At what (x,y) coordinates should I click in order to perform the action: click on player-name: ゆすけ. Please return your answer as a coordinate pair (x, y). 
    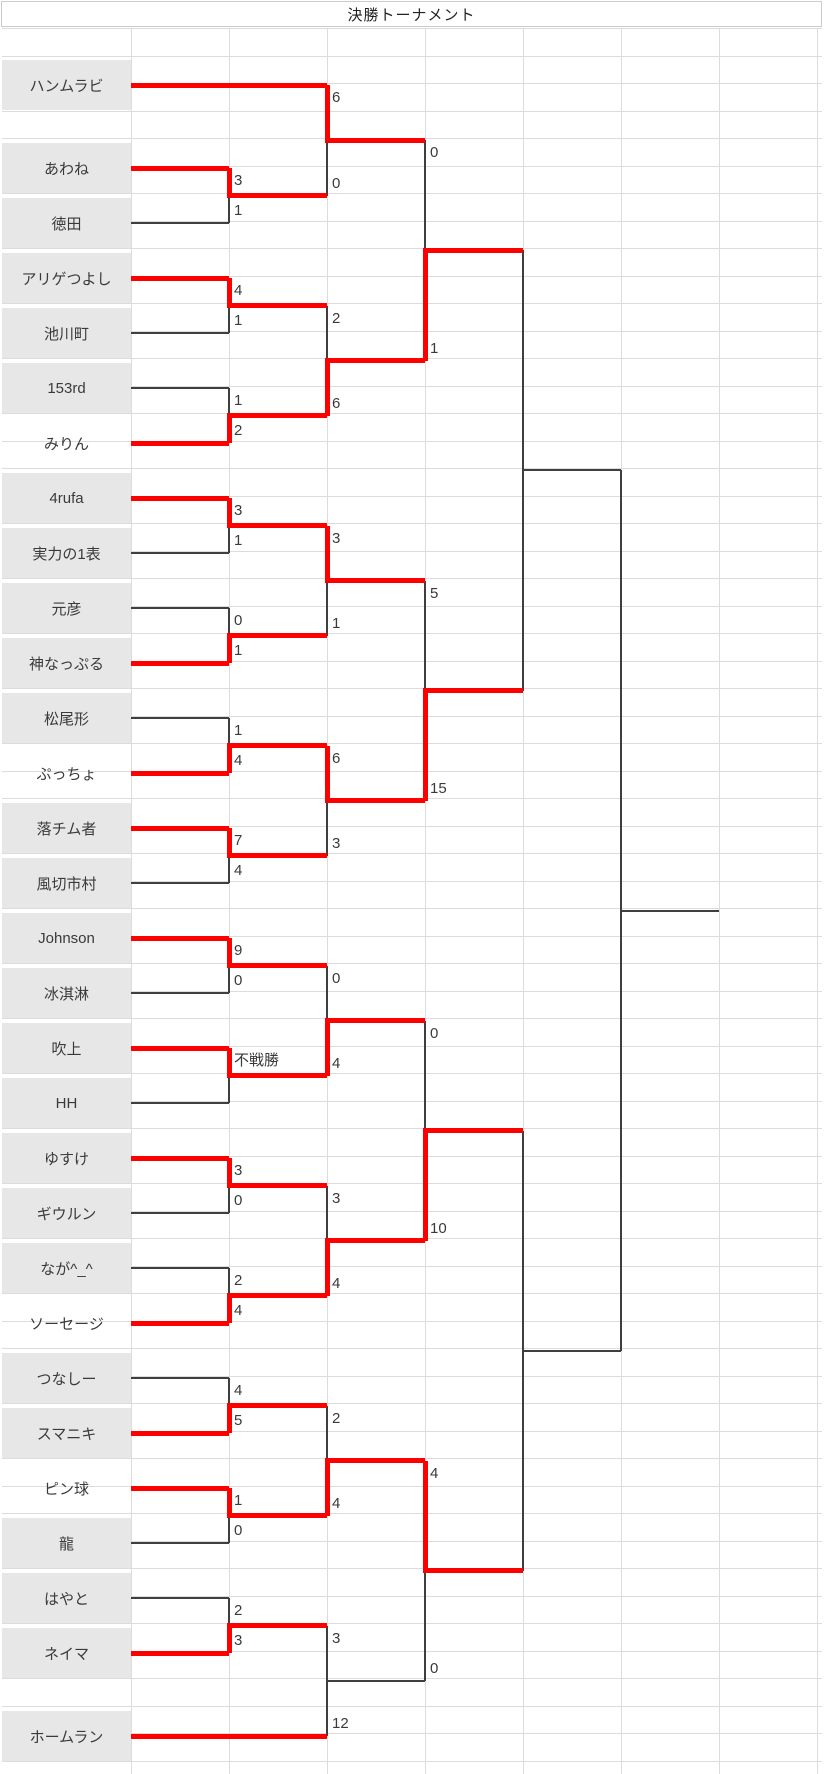
    Looking at the image, I should click on (66, 1159).